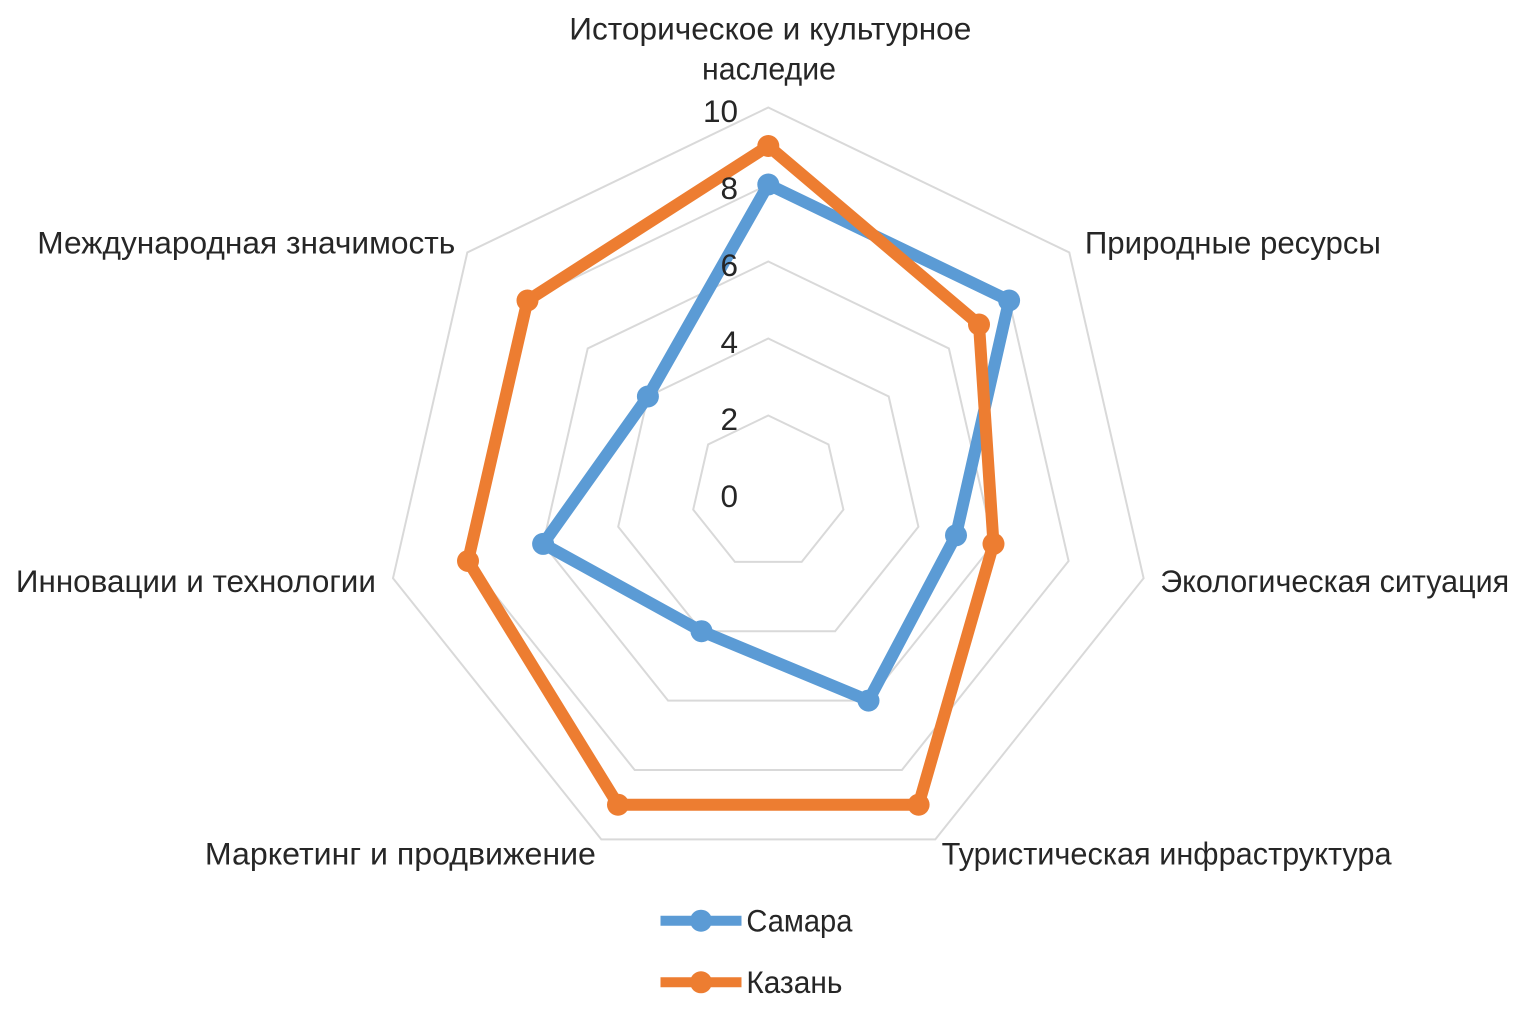 This screenshot has width=1525, height=1017. Describe the element at coordinates (1334, 581) in the screenshot. I see `svg-text: Экологическая ситуация` at that location.